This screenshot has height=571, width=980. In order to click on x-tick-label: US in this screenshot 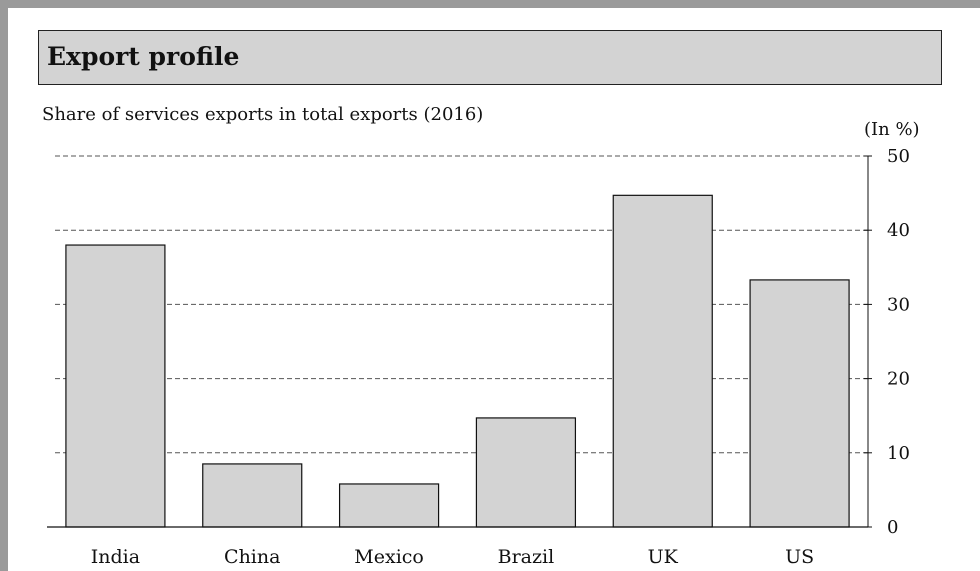, I will do `click(799, 557)`.